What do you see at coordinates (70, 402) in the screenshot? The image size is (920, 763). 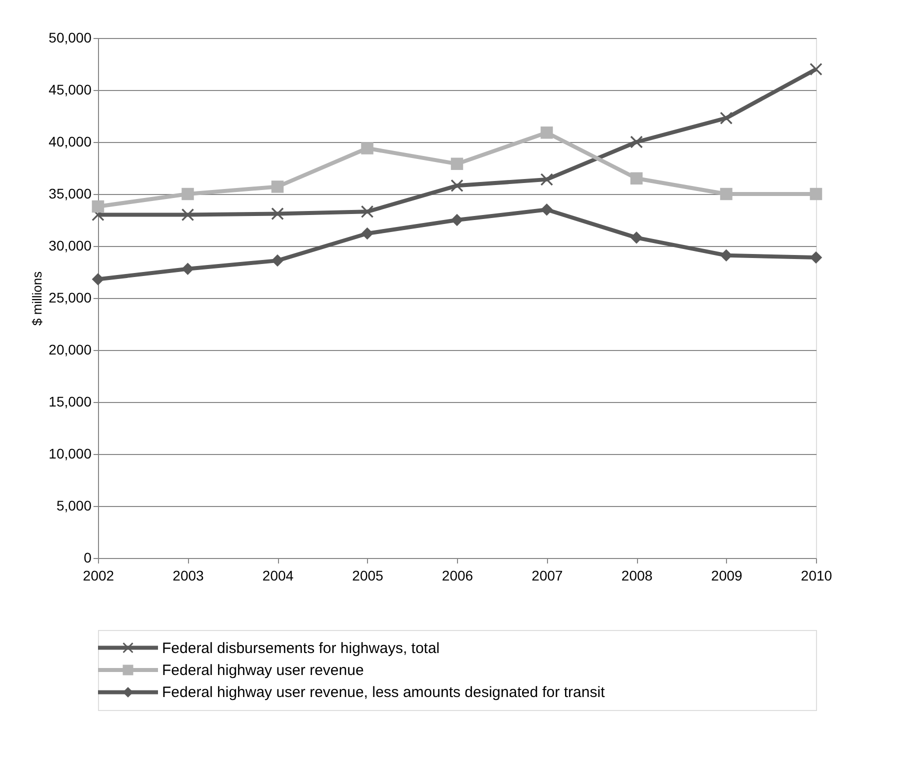 I see `y-tick-label: 15,000` at bounding box center [70, 402].